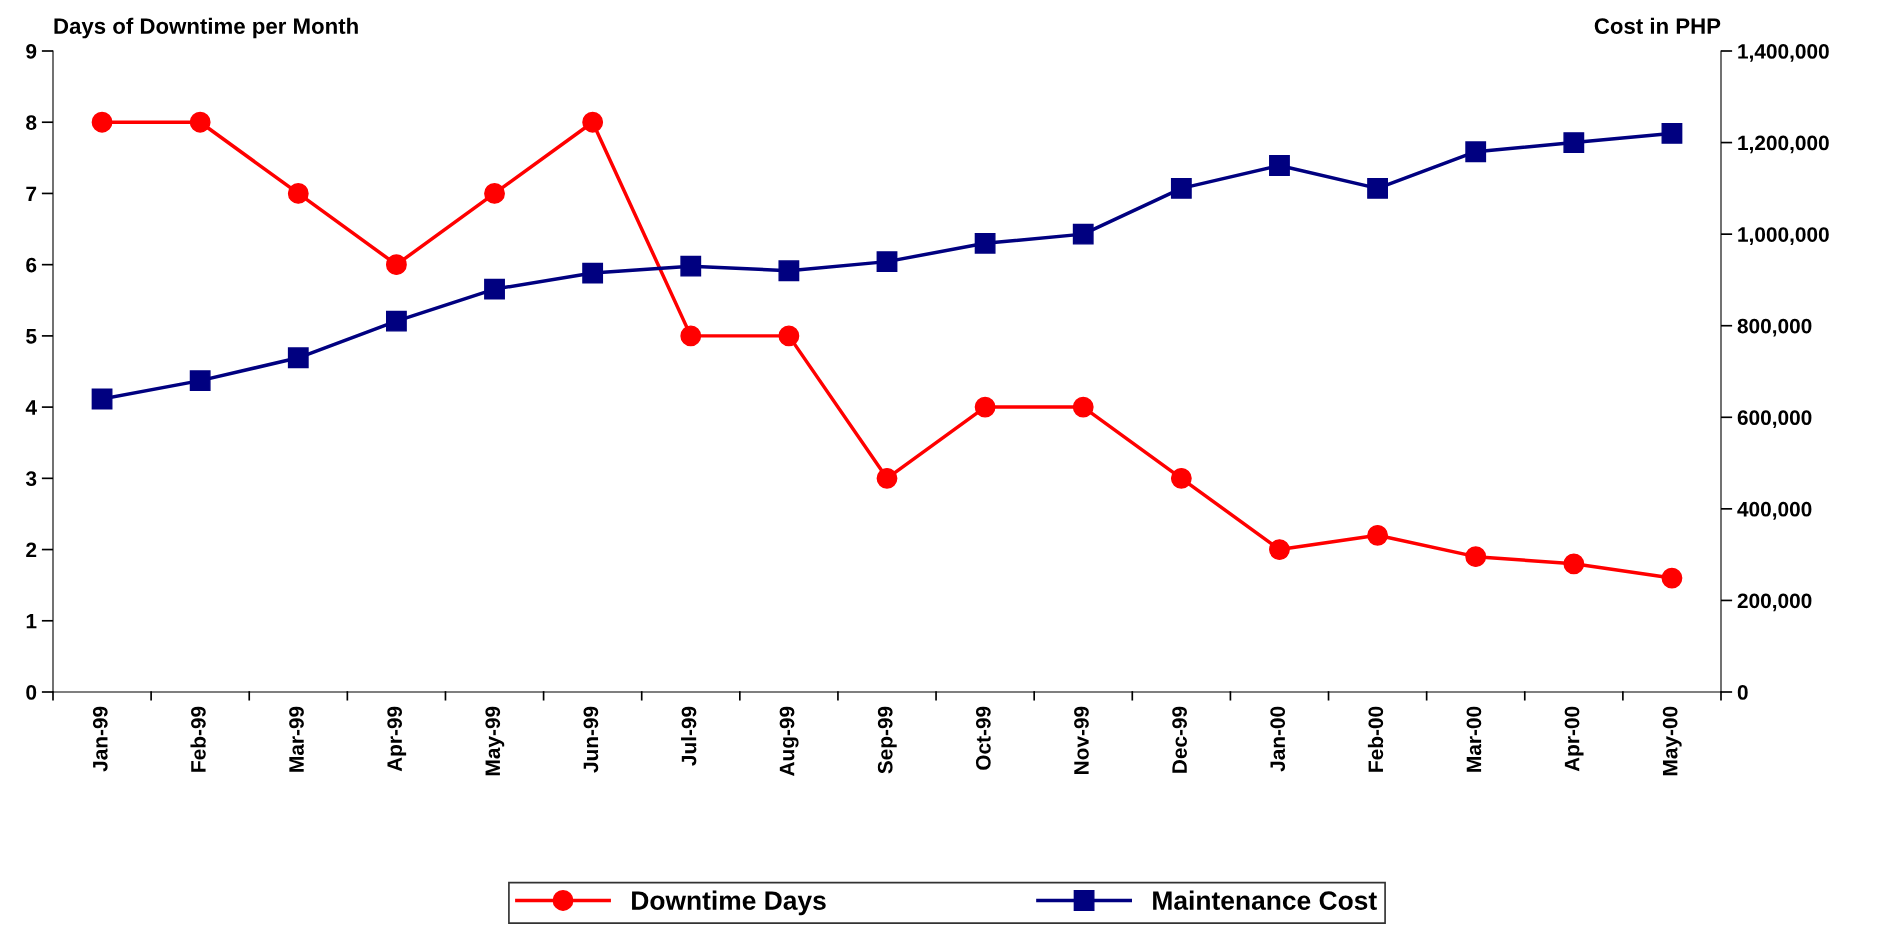  Describe the element at coordinates (887, 740) in the screenshot. I see `x-tick-label: Sep-99` at that location.